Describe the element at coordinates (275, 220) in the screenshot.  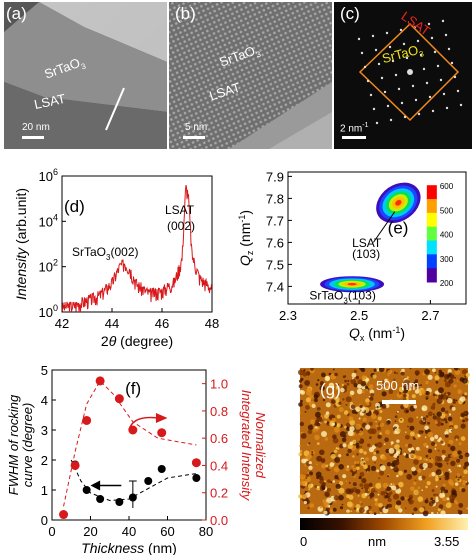
I see `y-tick-label: 7.7` at that location.